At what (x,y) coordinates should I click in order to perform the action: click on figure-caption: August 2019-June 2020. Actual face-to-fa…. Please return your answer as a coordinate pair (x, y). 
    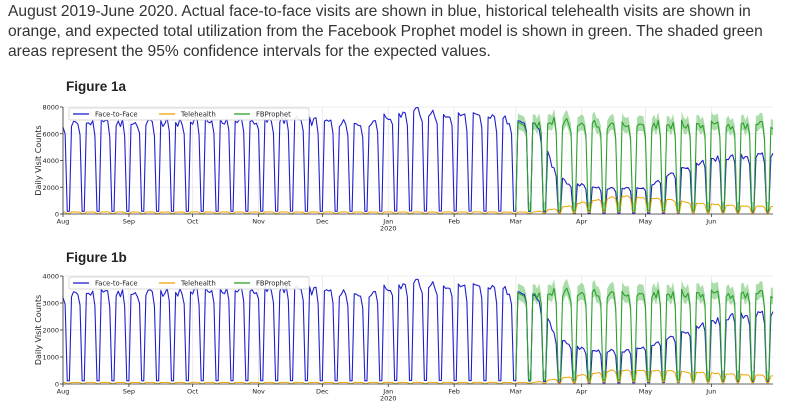
    Looking at the image, I should click on (385, 31).